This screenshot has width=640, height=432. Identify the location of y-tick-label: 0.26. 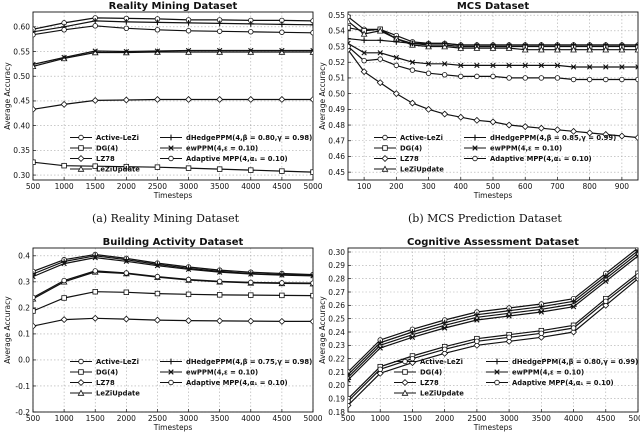
(336, 305).